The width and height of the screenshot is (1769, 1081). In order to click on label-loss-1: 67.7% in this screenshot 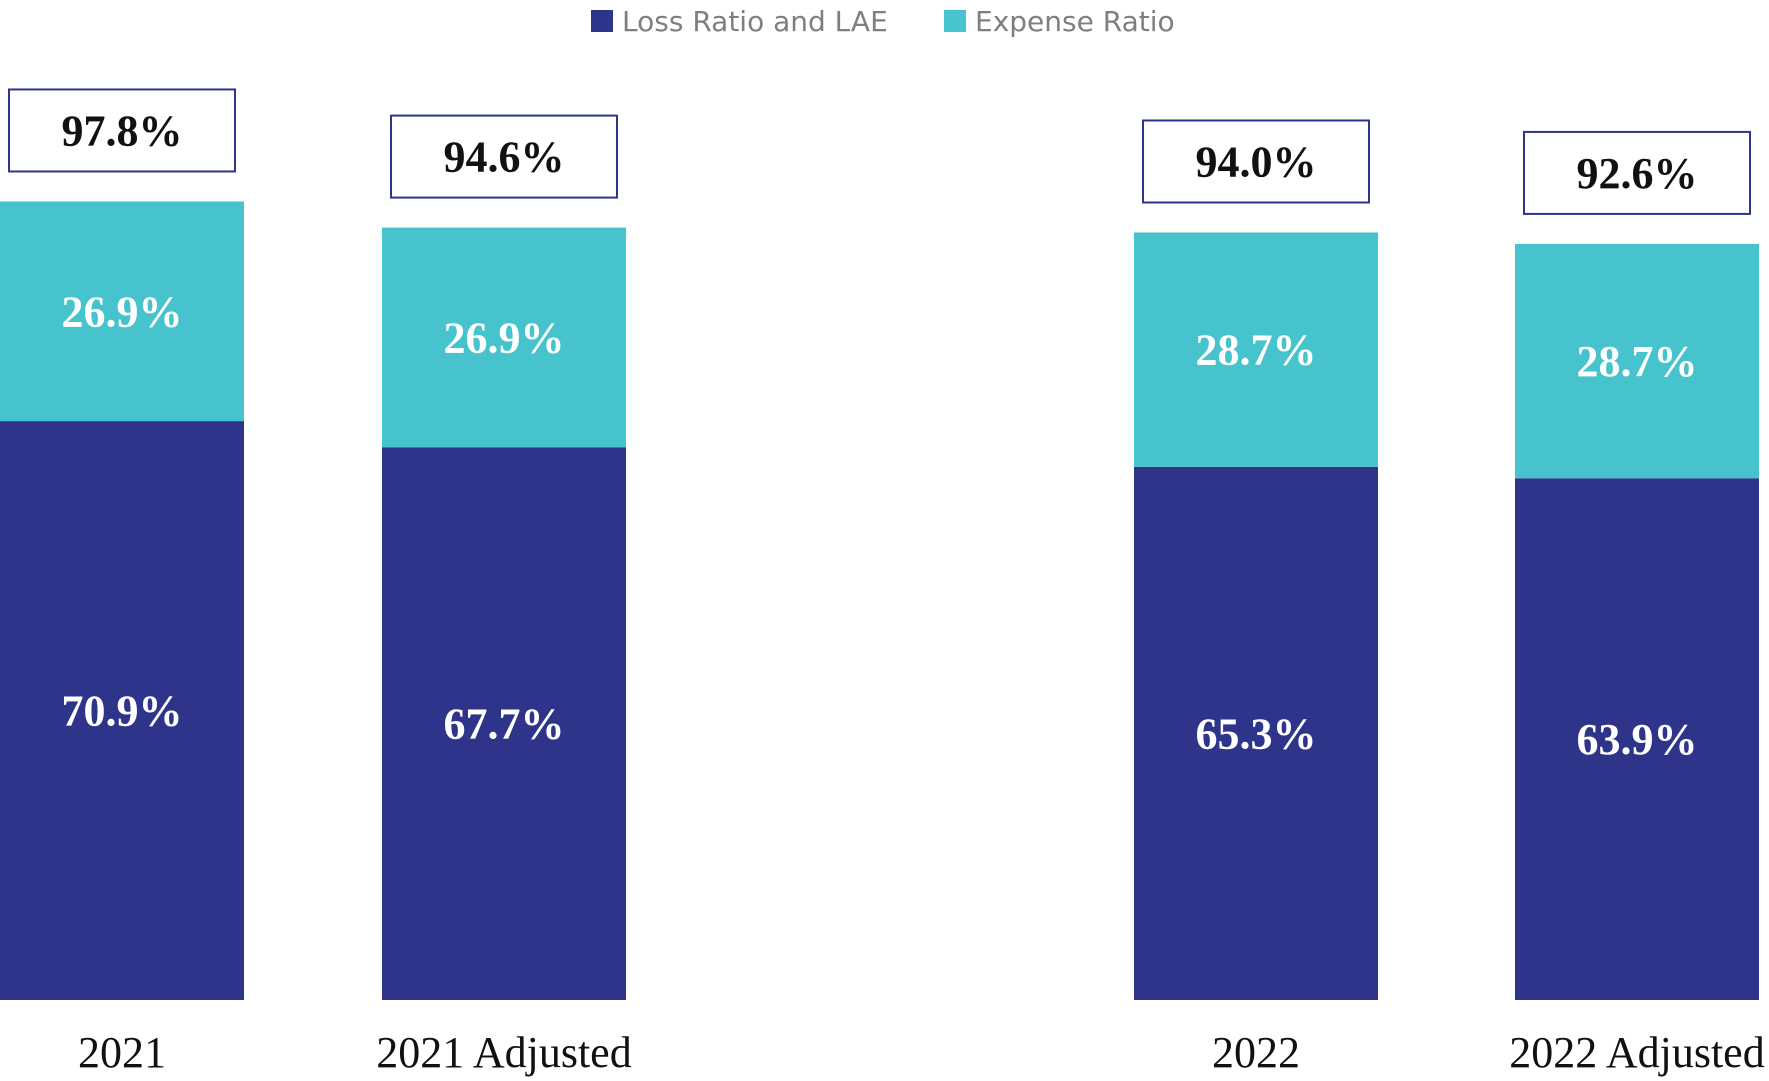, I will do `click(504, 724)`.